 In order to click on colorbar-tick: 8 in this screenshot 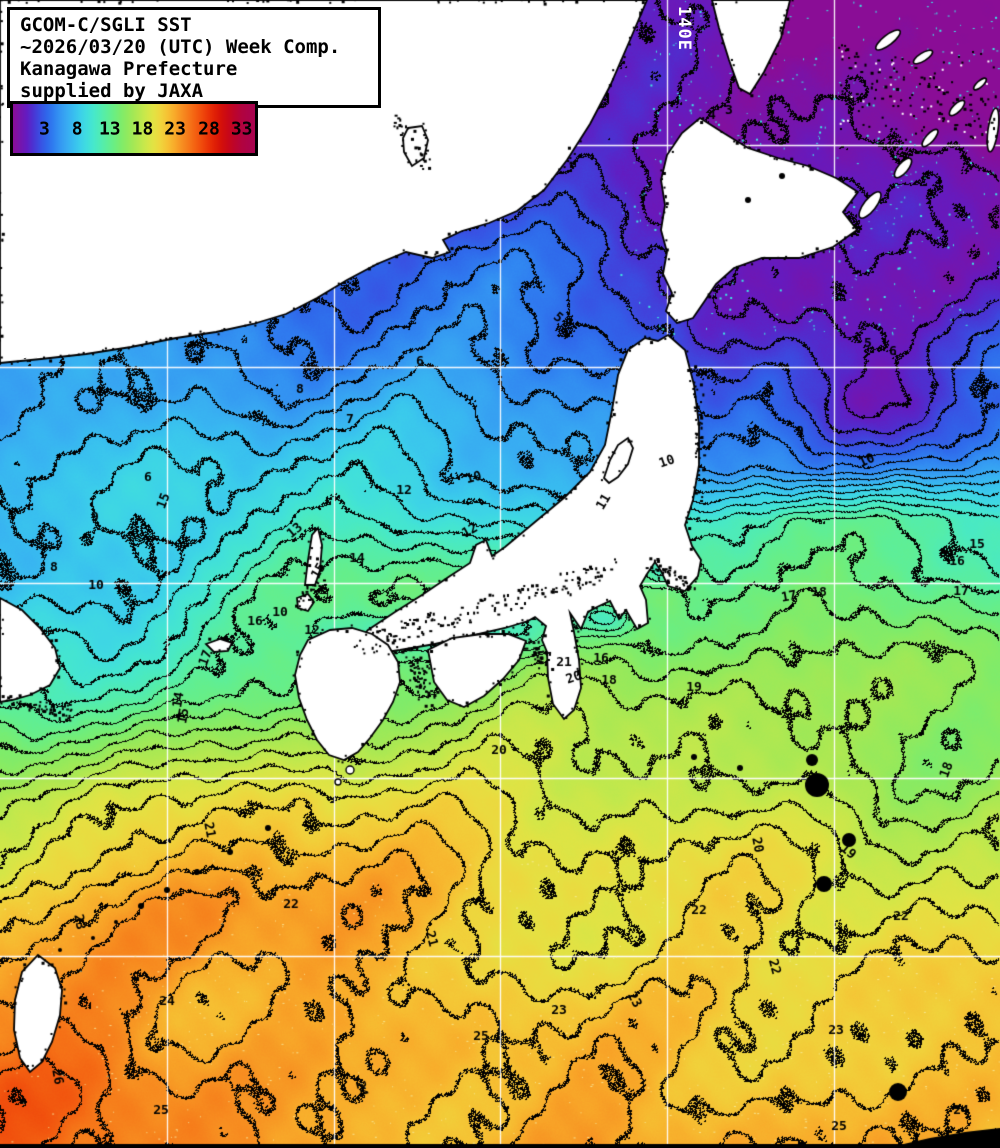, I will do `click(77, 128)`.